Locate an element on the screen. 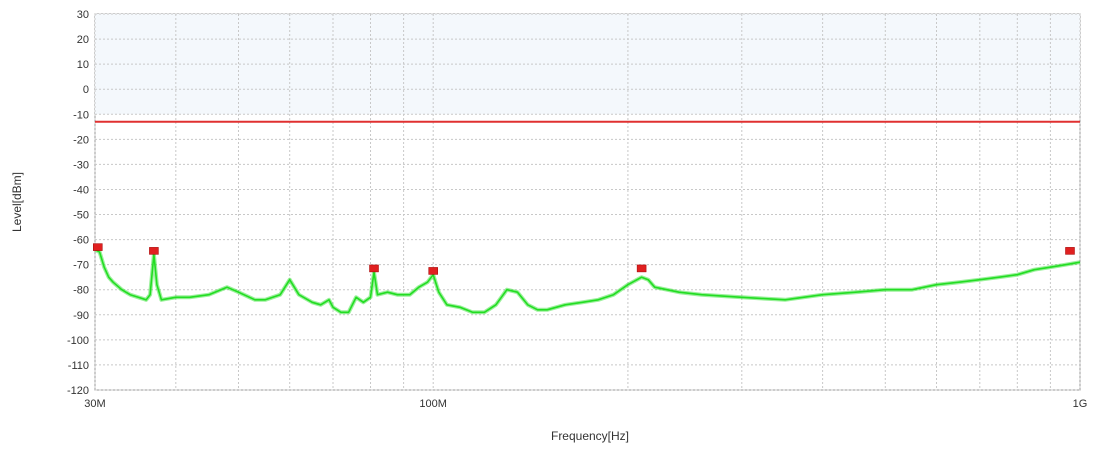  y-tick-label: -110 is located at coordinates (78, 366).